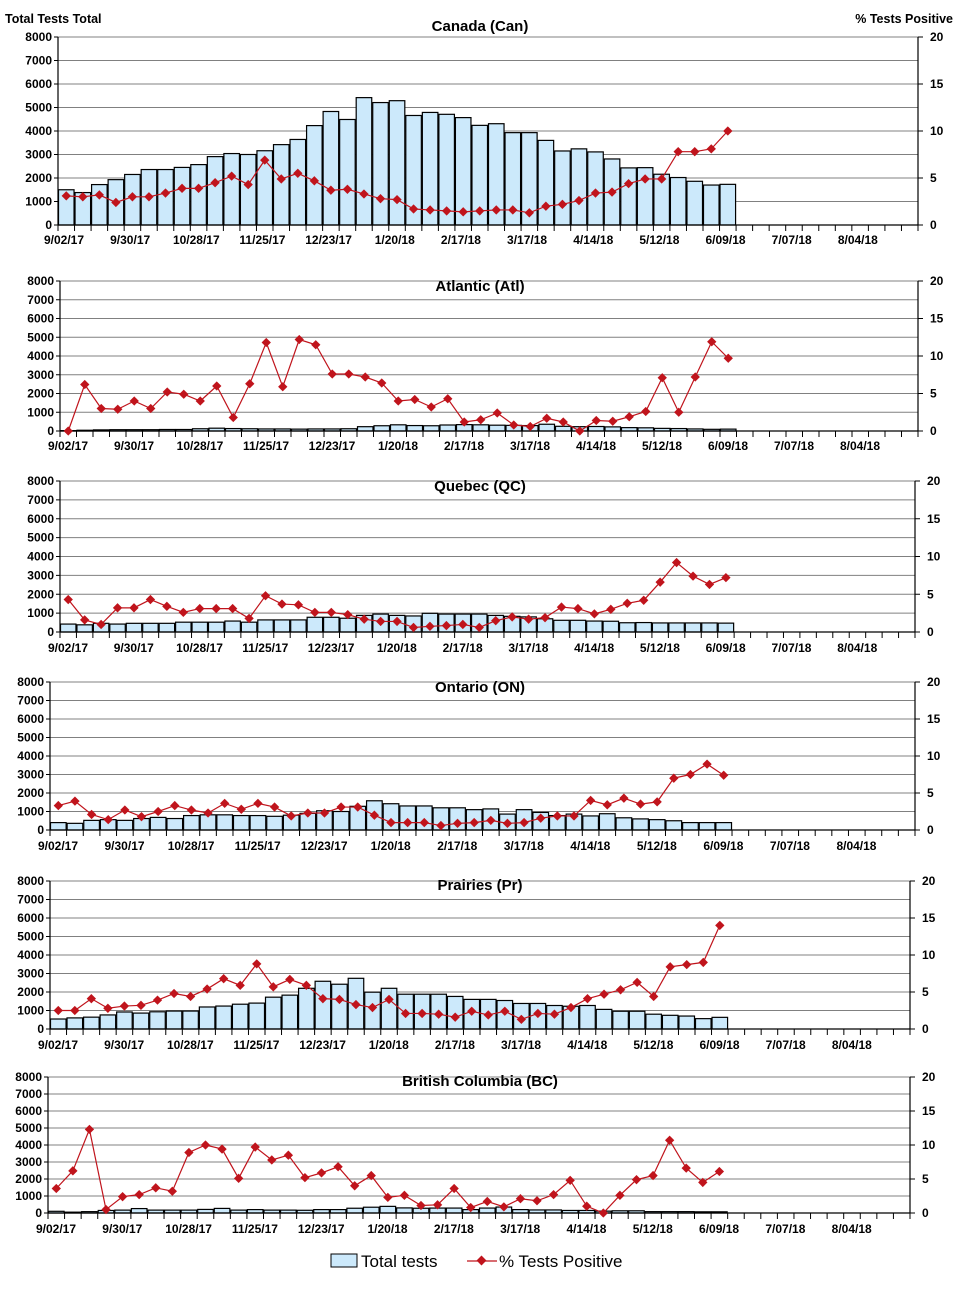  I want to click on x-tick-label: 7/07/18, so click(792, 240).